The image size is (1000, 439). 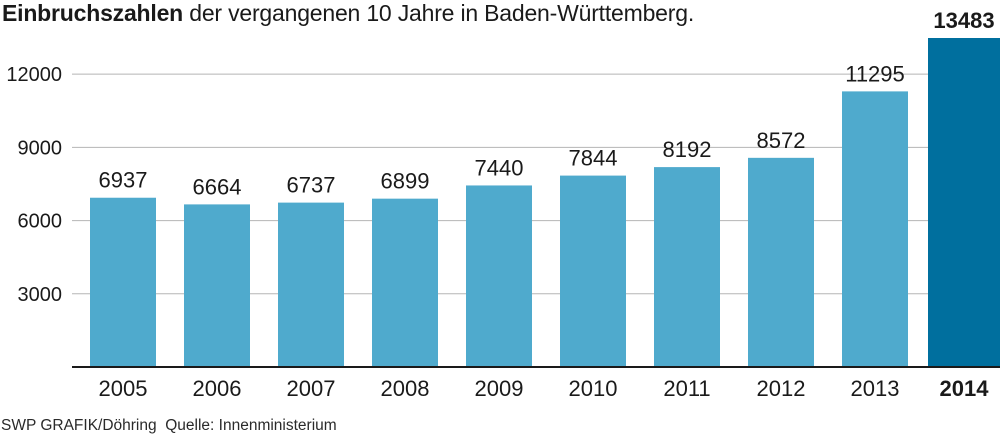 I want to click on x-tick-label-2009: 2009, so click(x=499, y=388).